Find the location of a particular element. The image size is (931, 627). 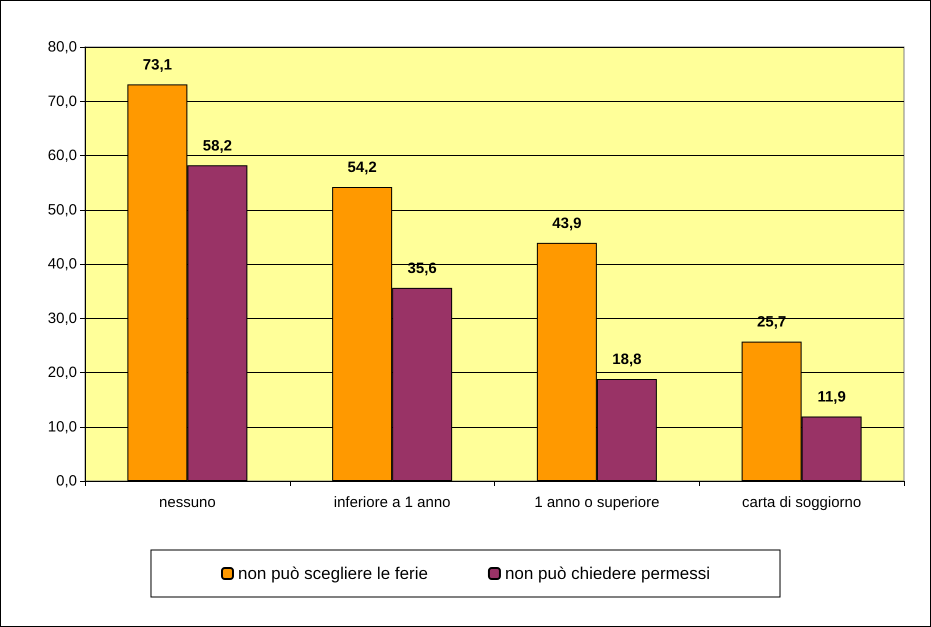

y-tick-label: 80,0 is located at coordinates (62, 47).